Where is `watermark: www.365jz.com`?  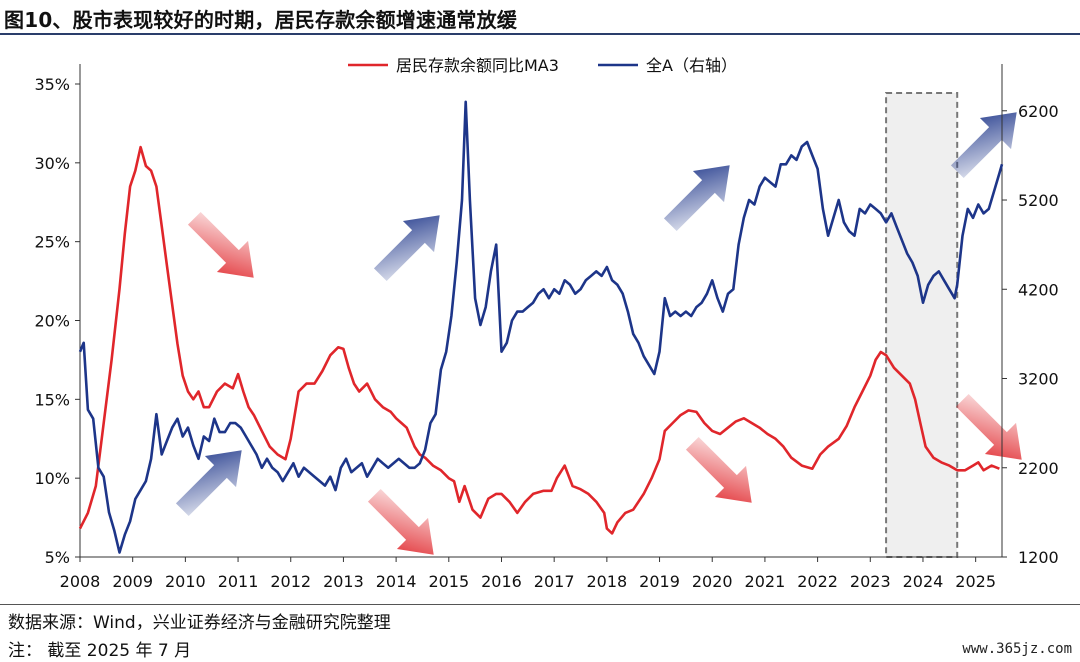 watermark: www.365jz.com is located at coordinates (1017, 649).